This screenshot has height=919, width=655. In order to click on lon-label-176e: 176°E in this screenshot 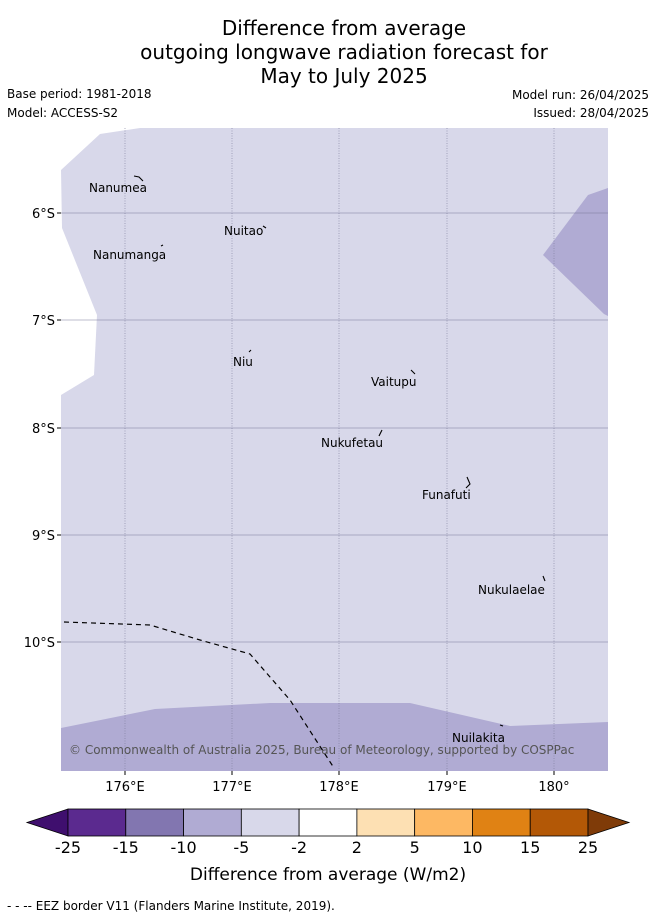, I will do `click(125, 787)`.